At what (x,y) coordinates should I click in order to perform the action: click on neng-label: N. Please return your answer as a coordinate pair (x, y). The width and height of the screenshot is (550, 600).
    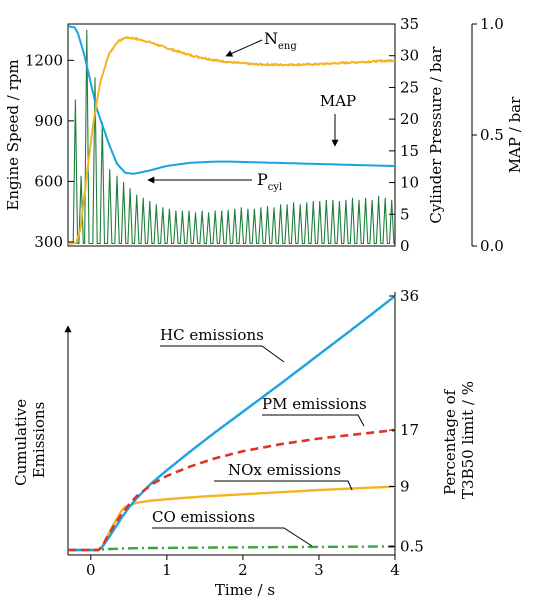
    Looking at the image, I should click on (271, 38).